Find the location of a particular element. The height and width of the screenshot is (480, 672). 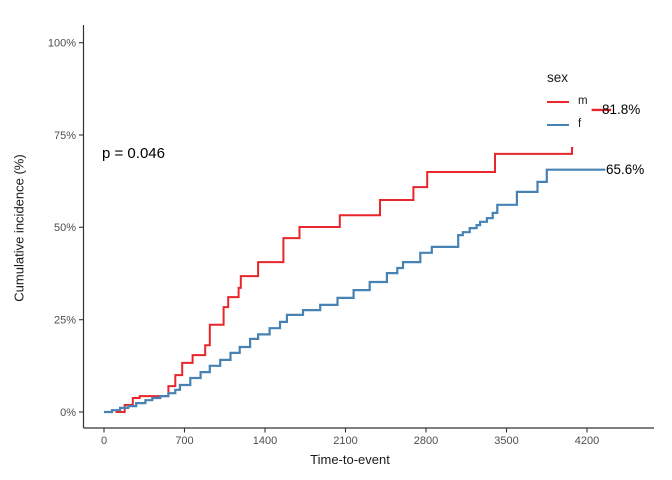

legend-key-line-m is located at coordinates (558, 102).